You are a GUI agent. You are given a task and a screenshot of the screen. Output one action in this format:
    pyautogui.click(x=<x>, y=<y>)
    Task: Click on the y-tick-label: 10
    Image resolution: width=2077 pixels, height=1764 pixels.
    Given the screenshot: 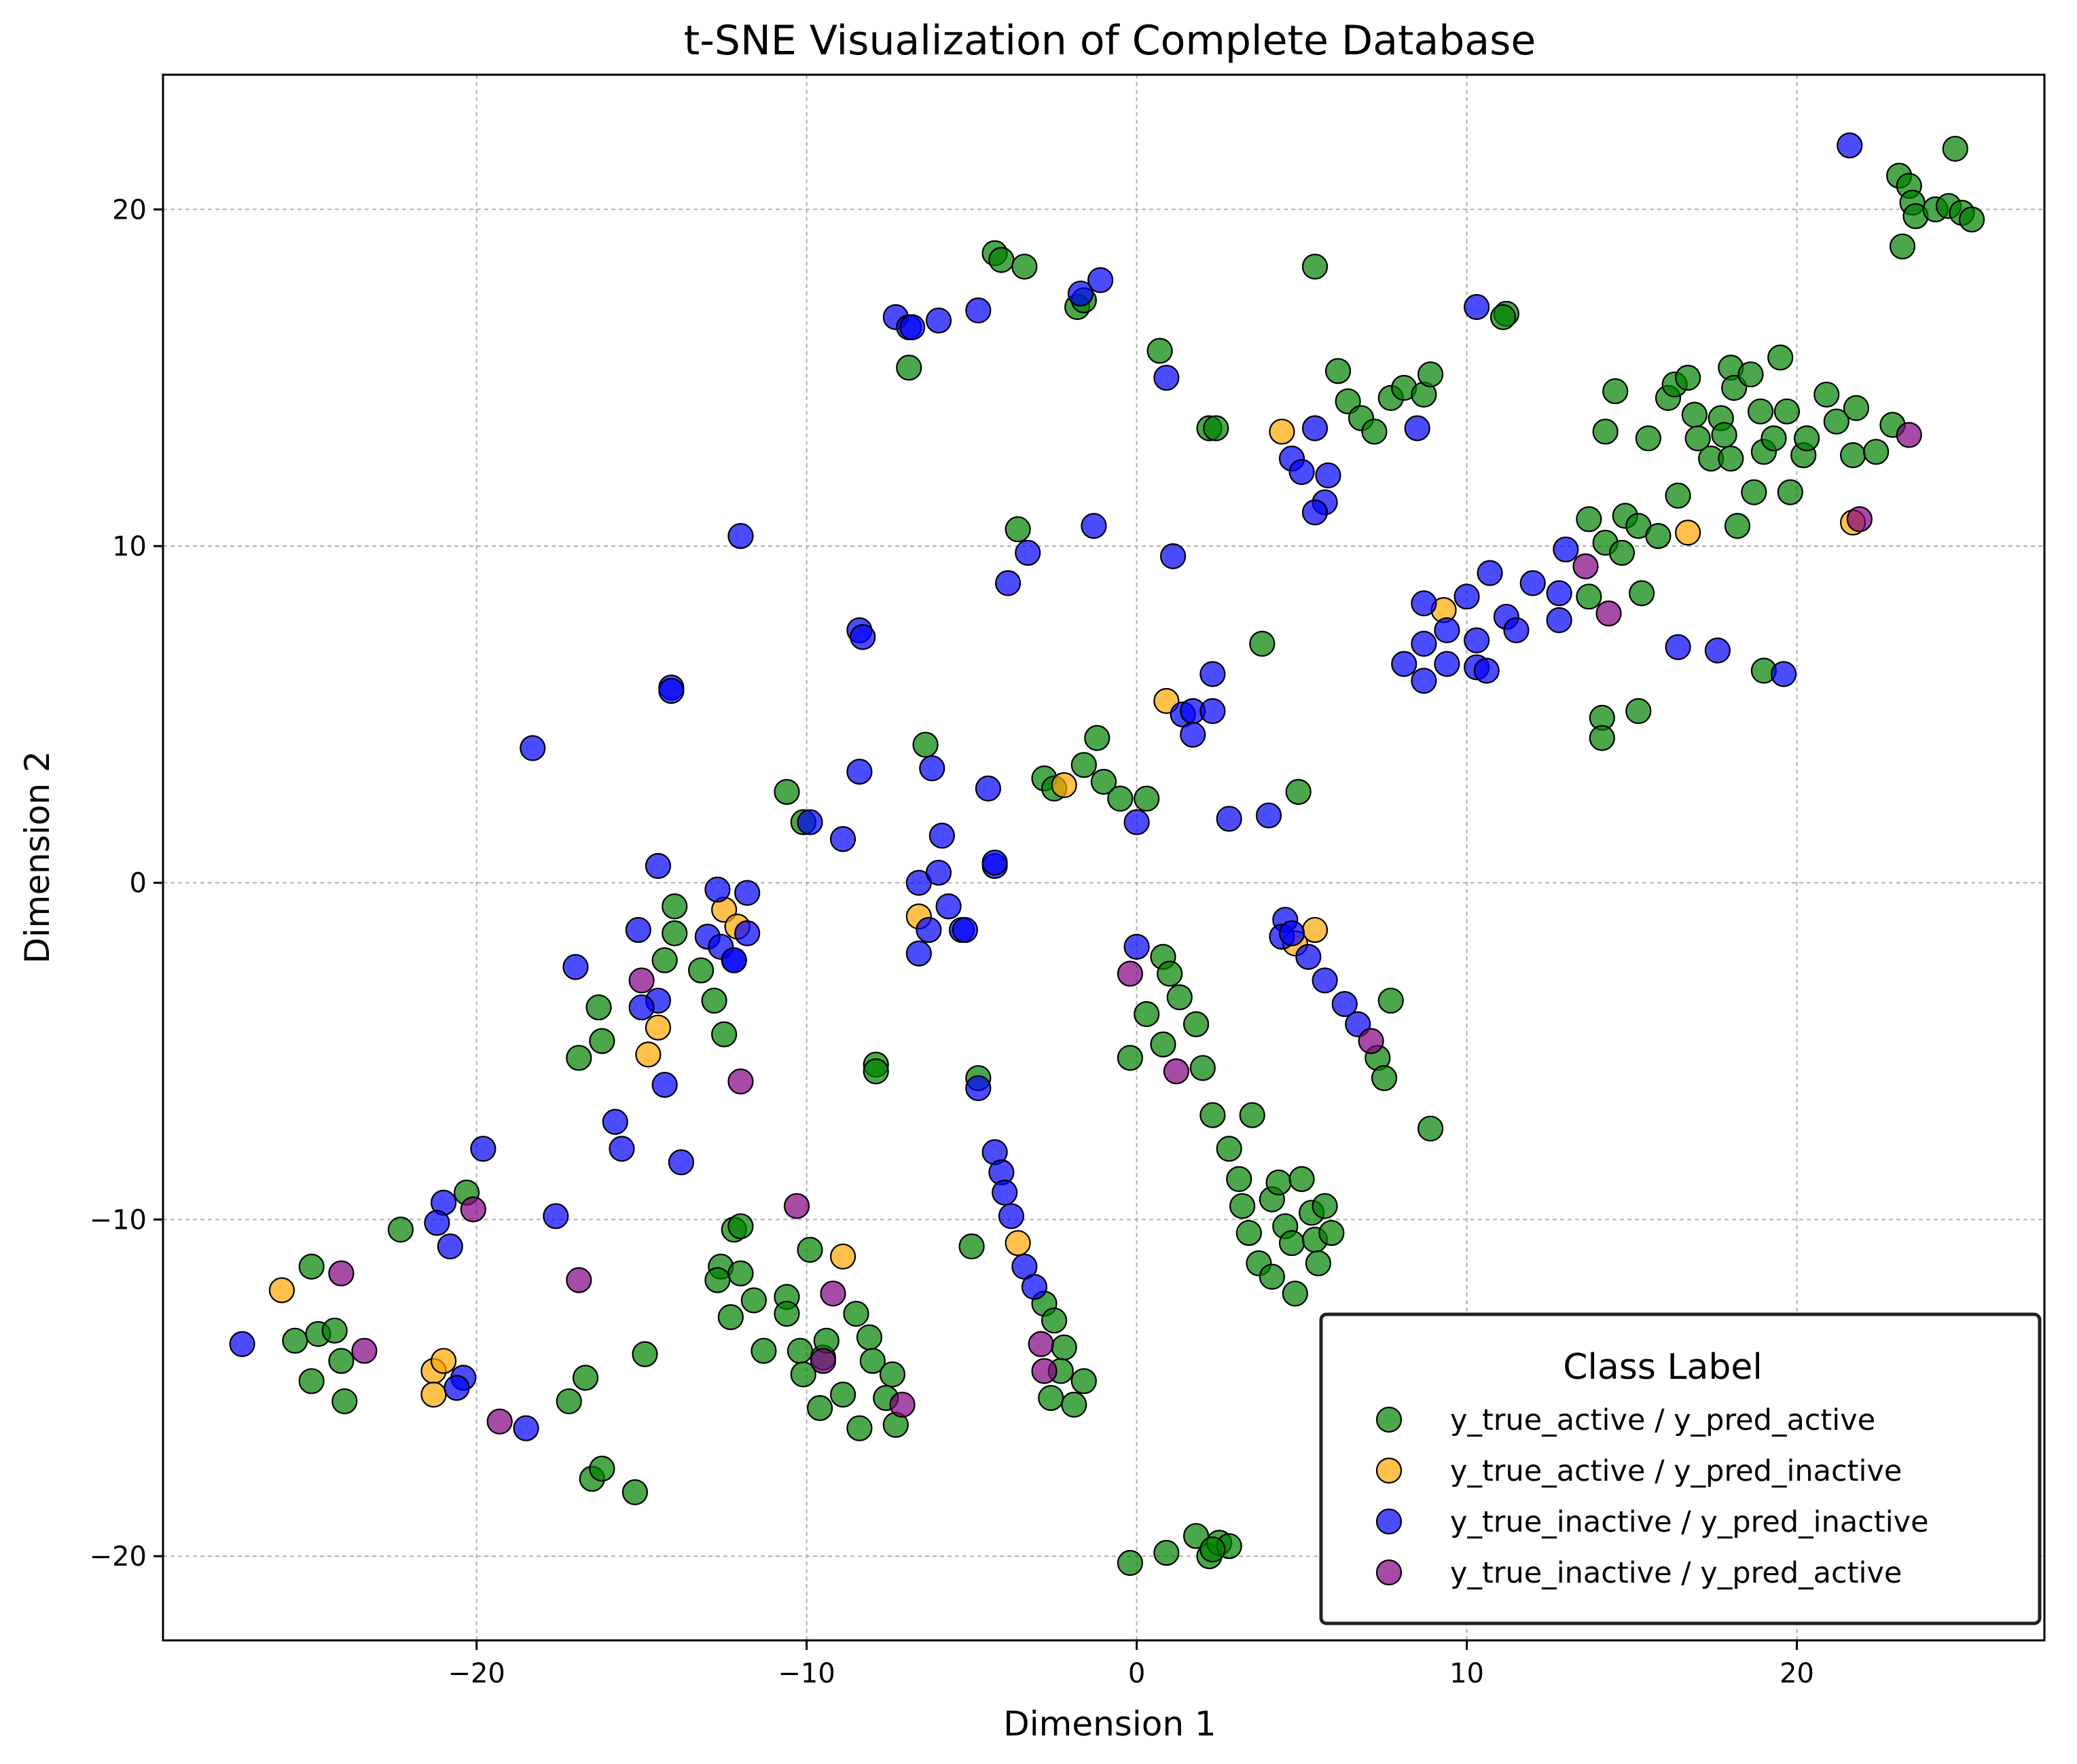 What is the action you would take?
    pyautogui.click(x=129, y=546)
    